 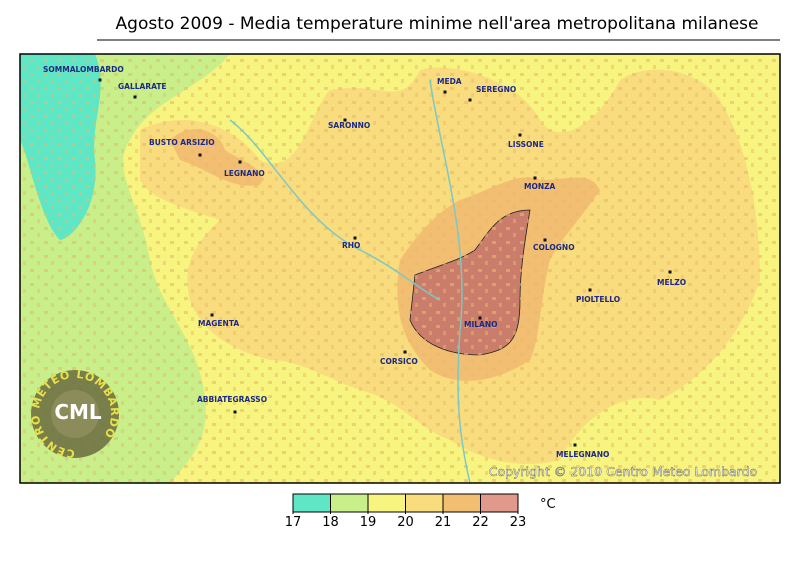 I want to click on town-label: MILANO, so click(x=481, y=324).